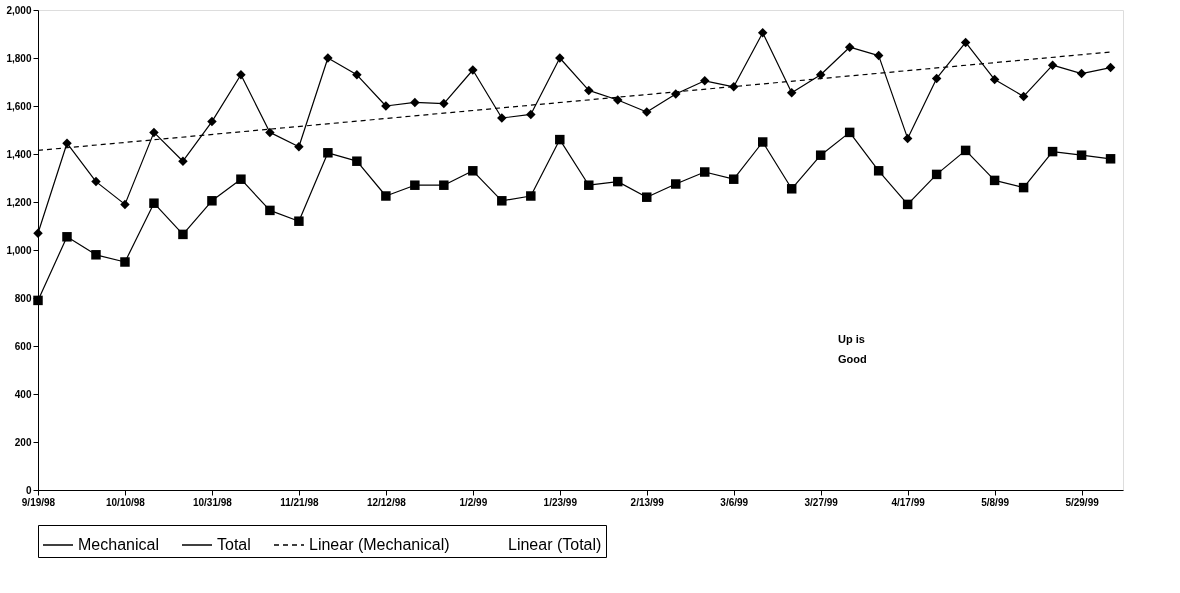 The image size is (1180, 593). What do you see at coordinates (647, 502) in the screenshot?
I see `x-tick-label: 2/13/99` at bounding box center [647, 502].